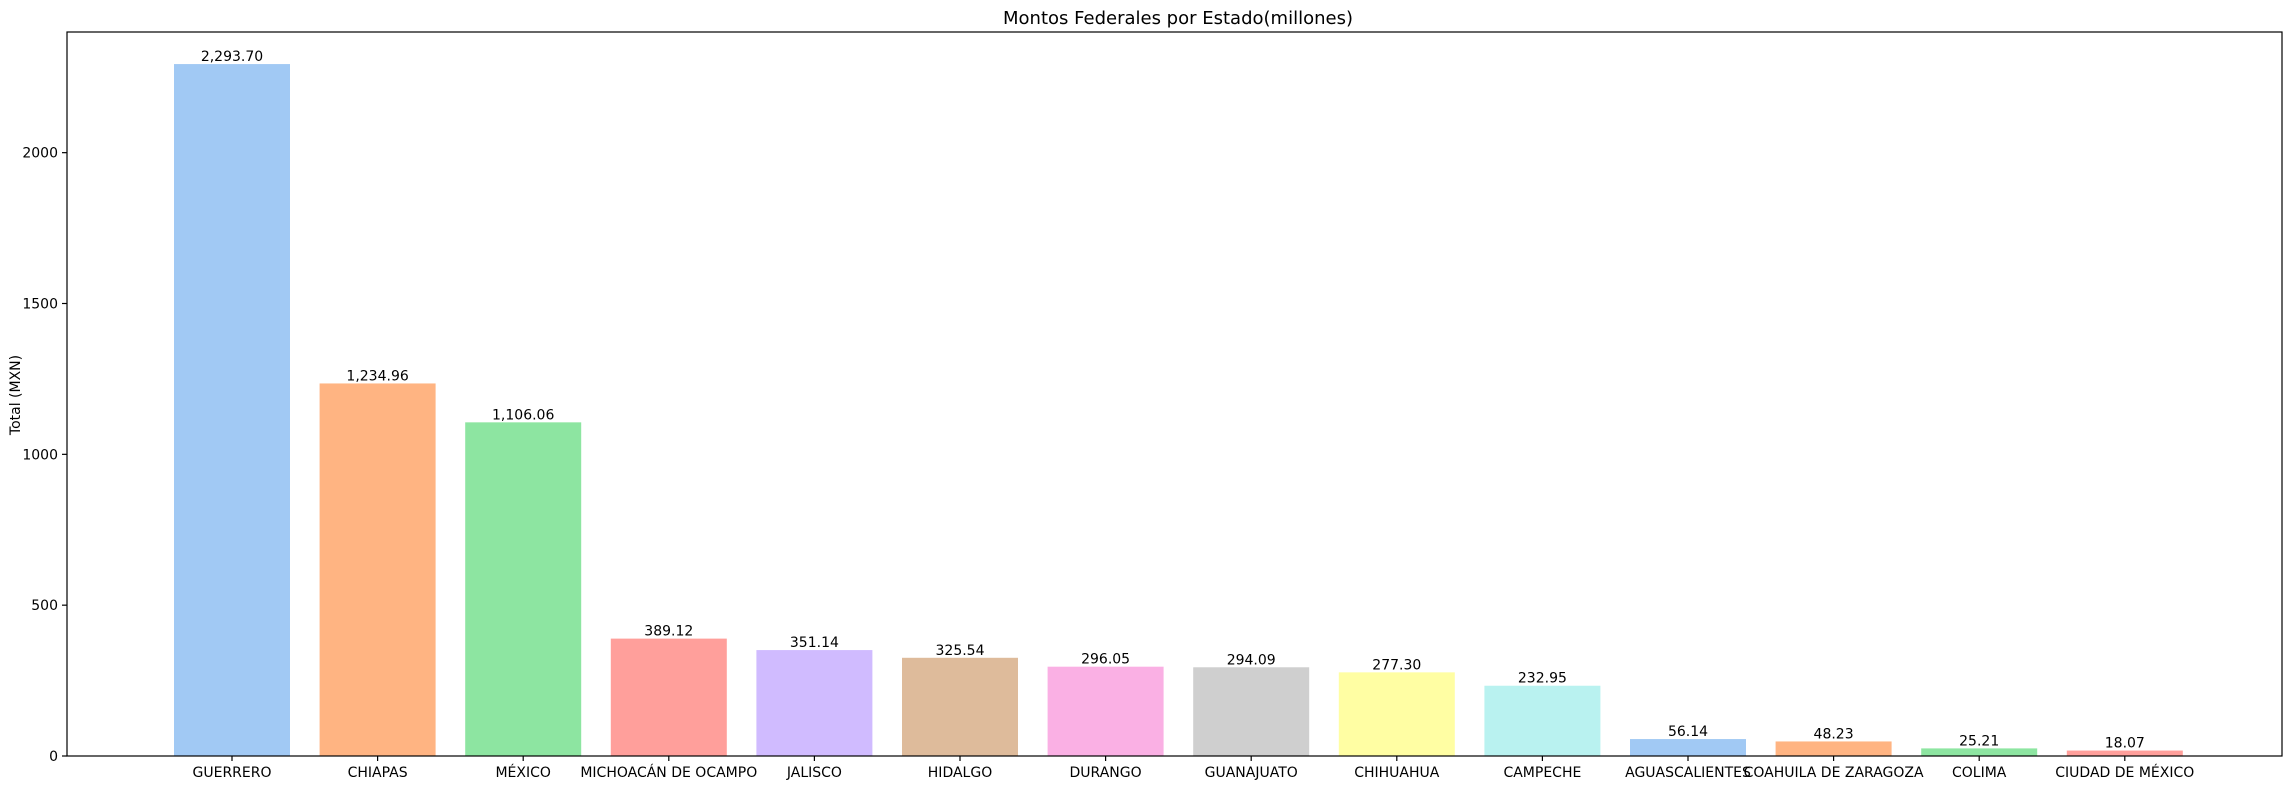 This screenshot has height=790, width=2290. I want to click on bar-value-label: 25.21, so click(1979, 741).